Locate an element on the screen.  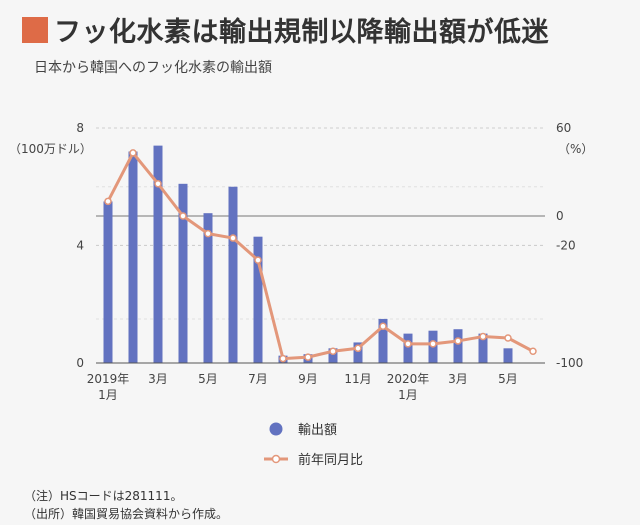
source-note: （出所）韓国貿易協会資料から作成。 is located at coordinates (126, 514).